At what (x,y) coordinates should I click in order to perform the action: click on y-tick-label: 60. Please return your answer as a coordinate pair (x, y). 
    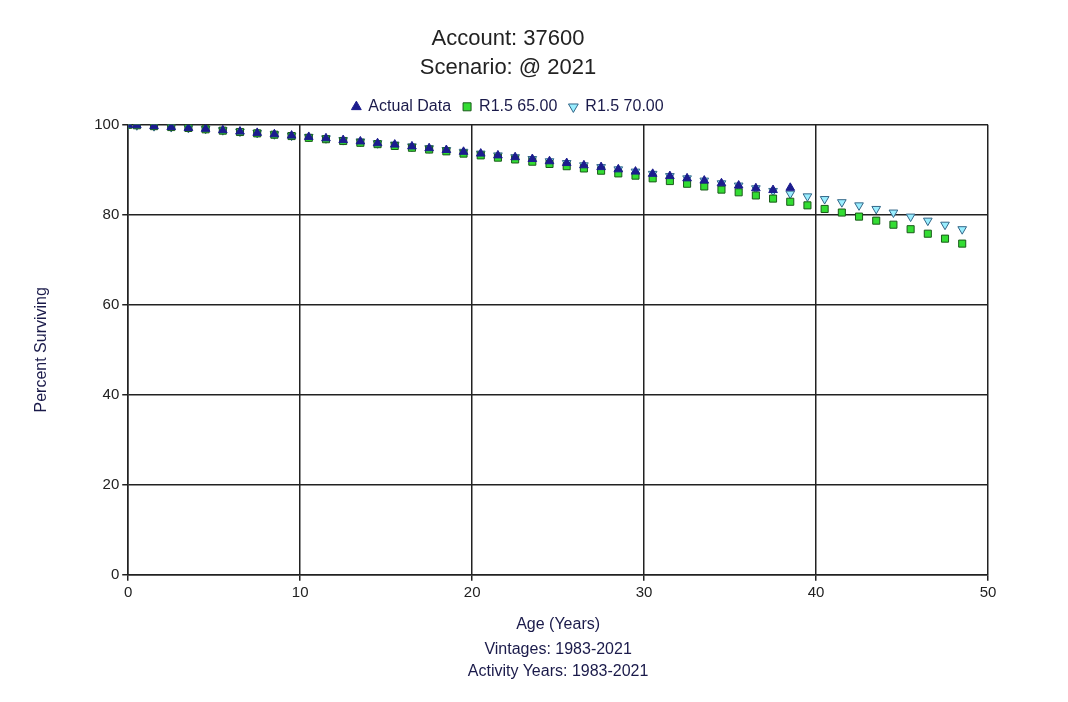
    Looking at the image, I should click on (111, 303).